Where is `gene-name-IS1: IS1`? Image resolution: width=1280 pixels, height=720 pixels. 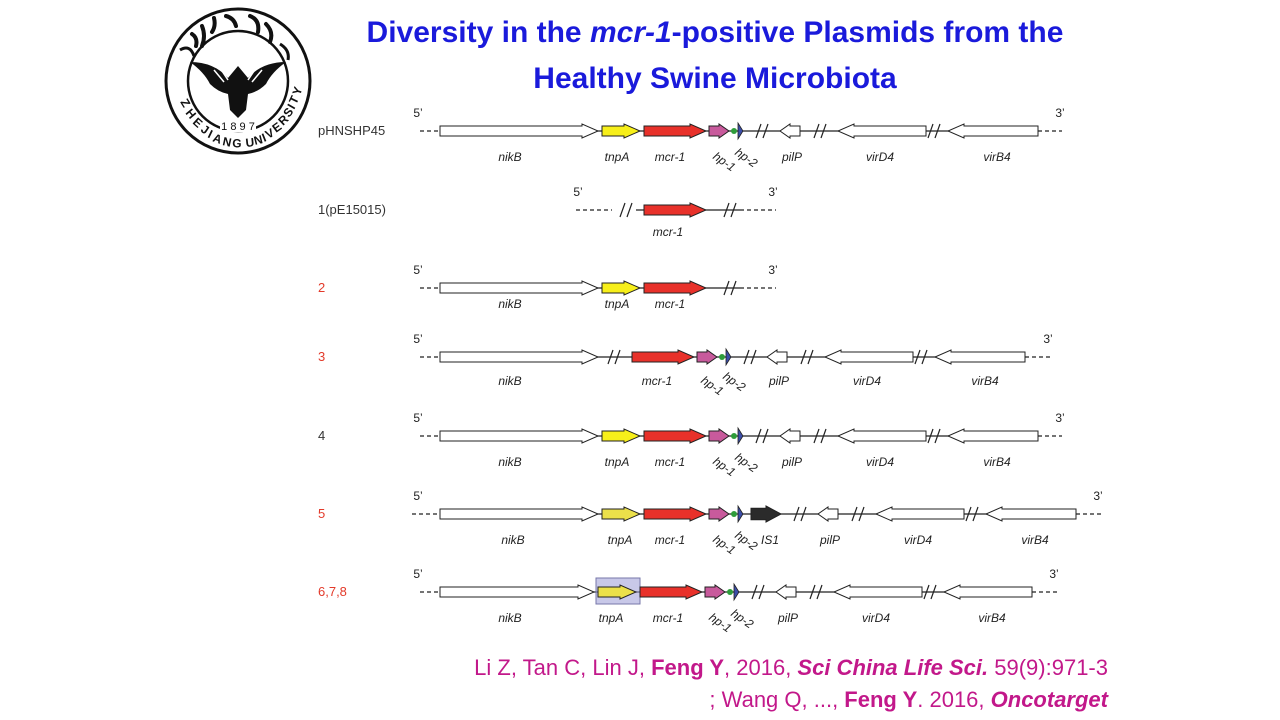
gene-name-IS1: IS1 is located at coordinates (770, 540).